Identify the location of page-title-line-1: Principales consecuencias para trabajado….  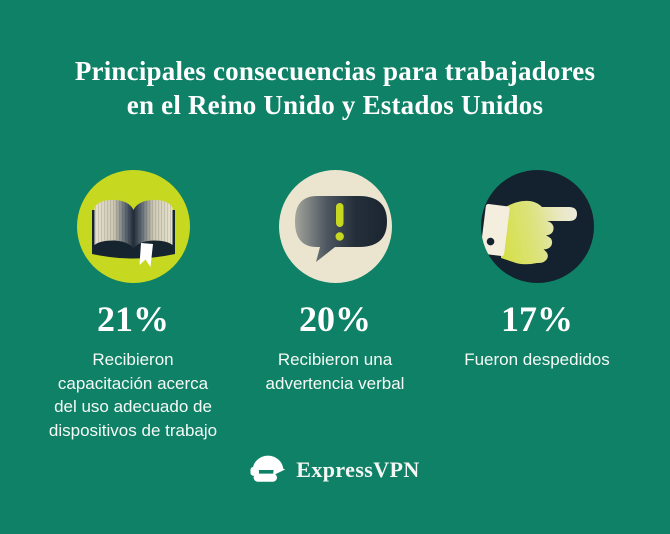
(335, 71).